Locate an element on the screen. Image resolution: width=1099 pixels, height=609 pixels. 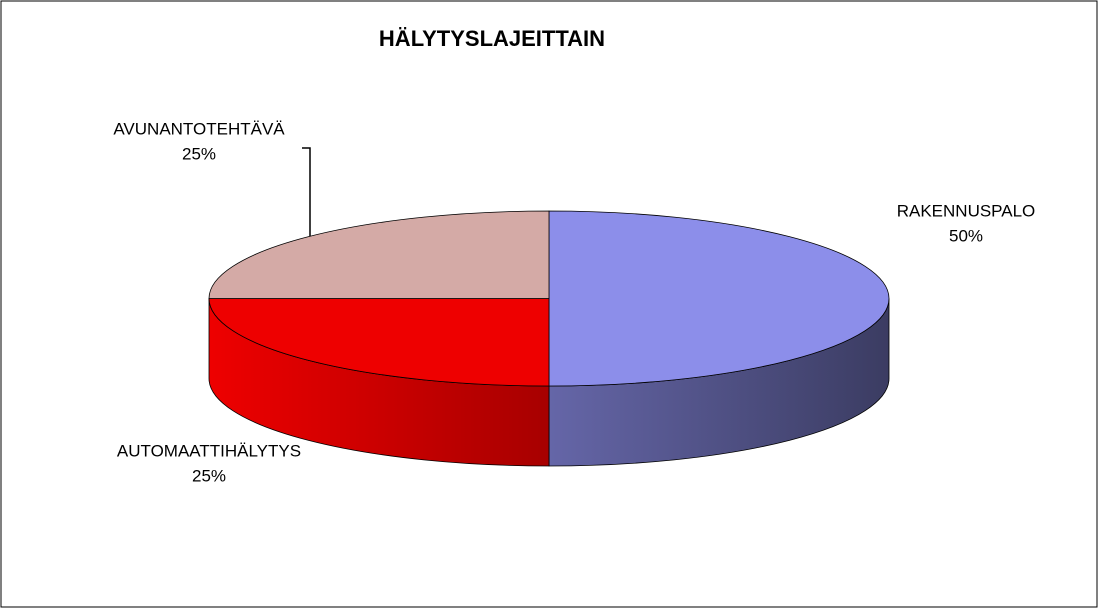
data-label-category: AUTOMAATTIHÄLYTYS is located at coordinates (209, 450).